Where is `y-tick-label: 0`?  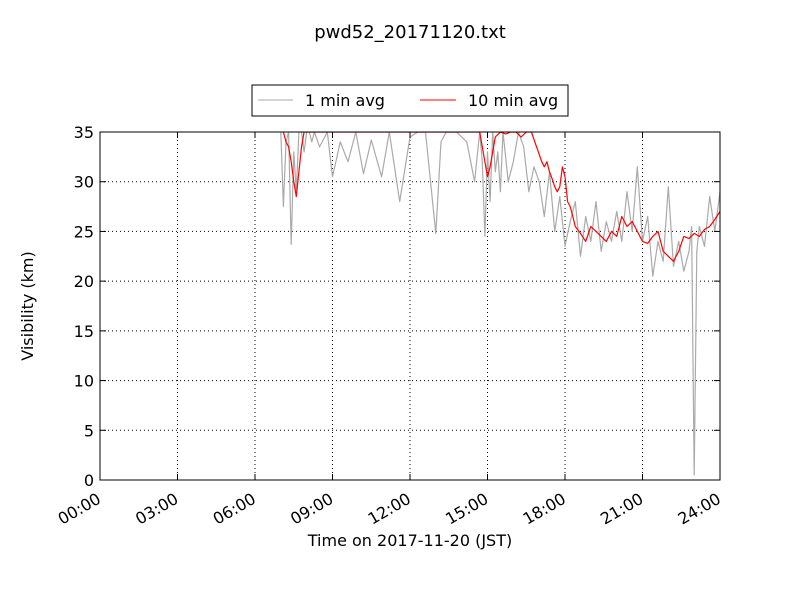
y-tick-label: 0 is located at coordinates (89, 480).